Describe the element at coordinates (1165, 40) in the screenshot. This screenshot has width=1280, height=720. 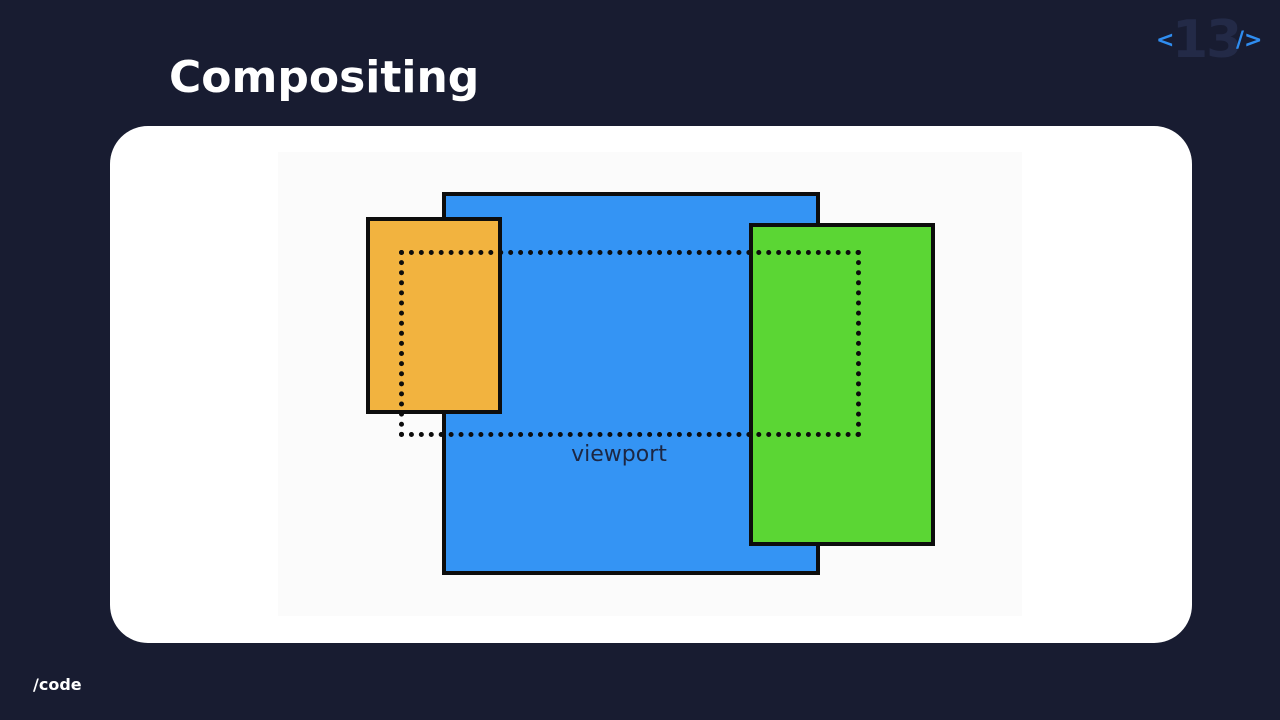
I see `logo-open-bracket: <` at that location.